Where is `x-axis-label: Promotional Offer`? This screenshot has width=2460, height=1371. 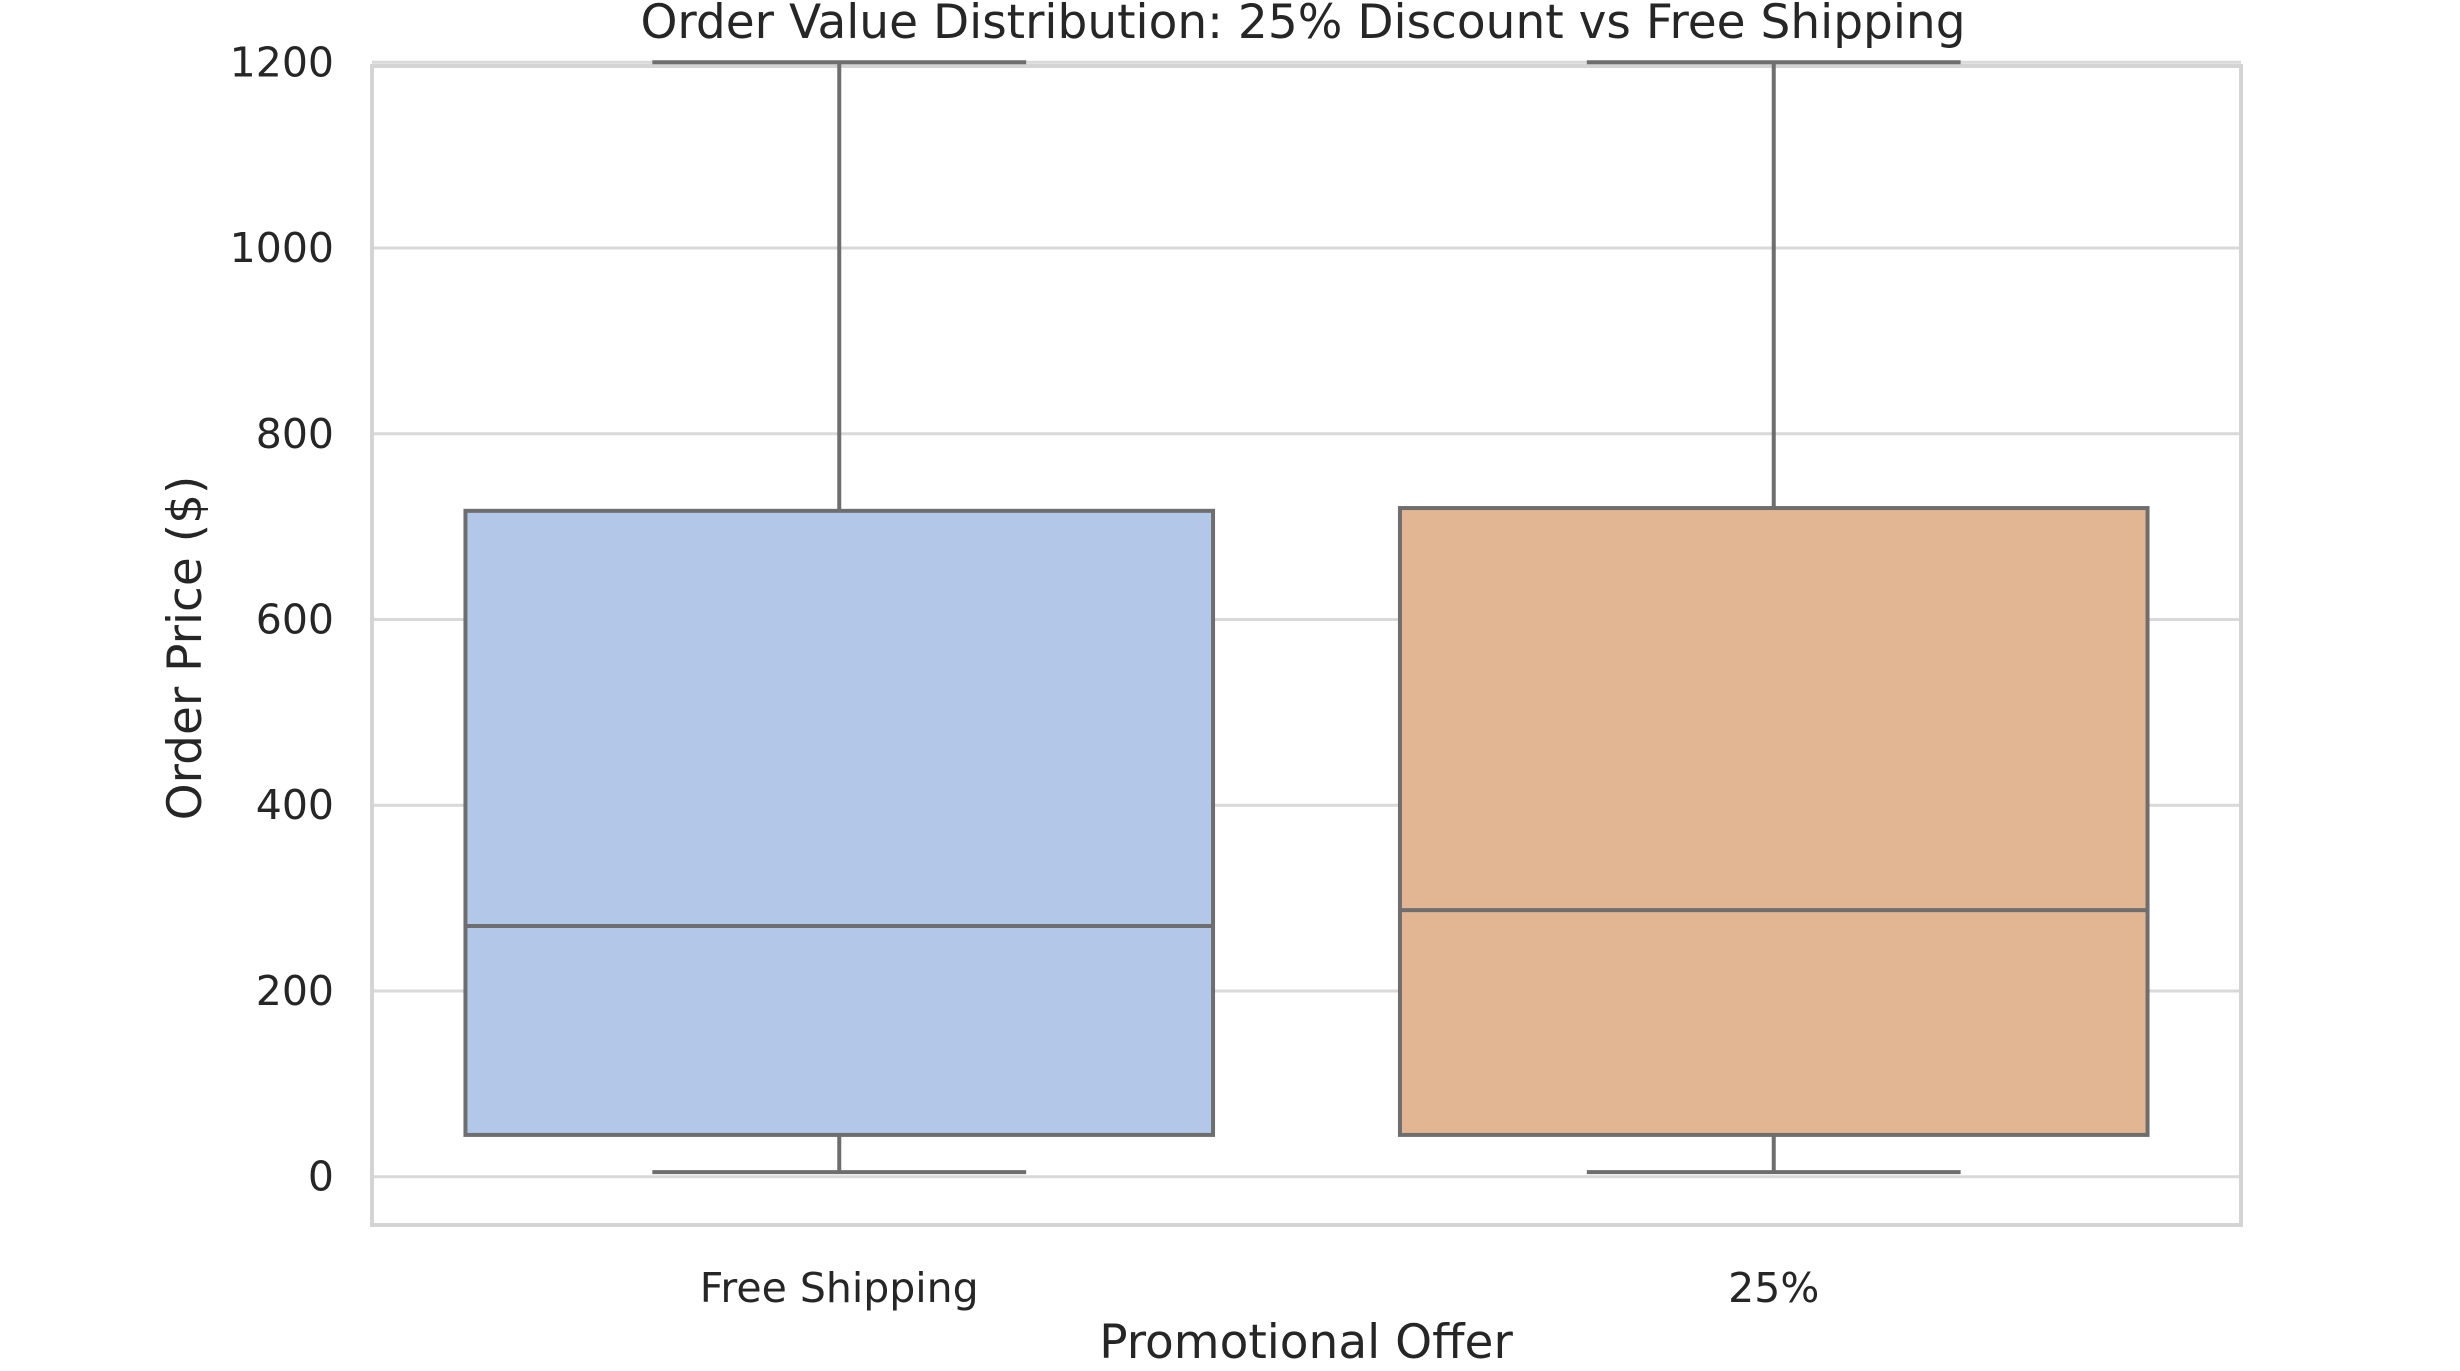 x-axis-label: Promotional Offer is located at coordinates (1306, 1342).